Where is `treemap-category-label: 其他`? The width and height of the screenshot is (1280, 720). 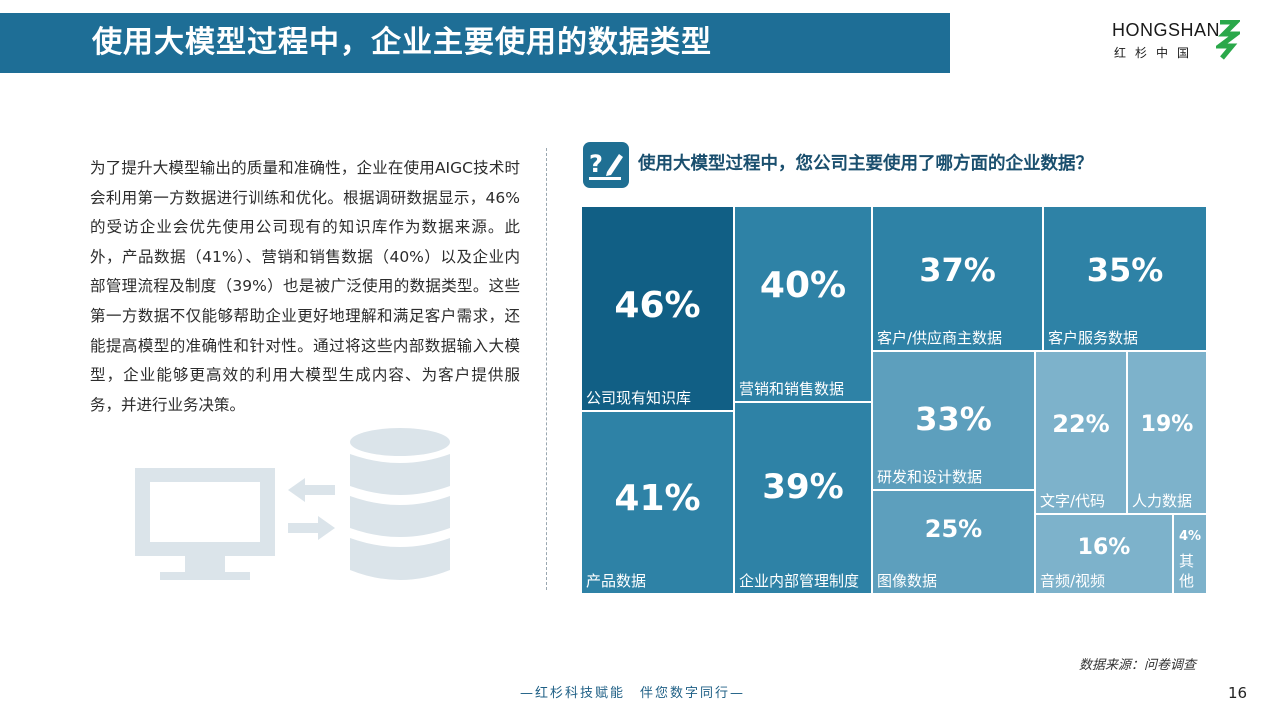
treemap-category-label: 其他 is located at coordinates (1187, 571).